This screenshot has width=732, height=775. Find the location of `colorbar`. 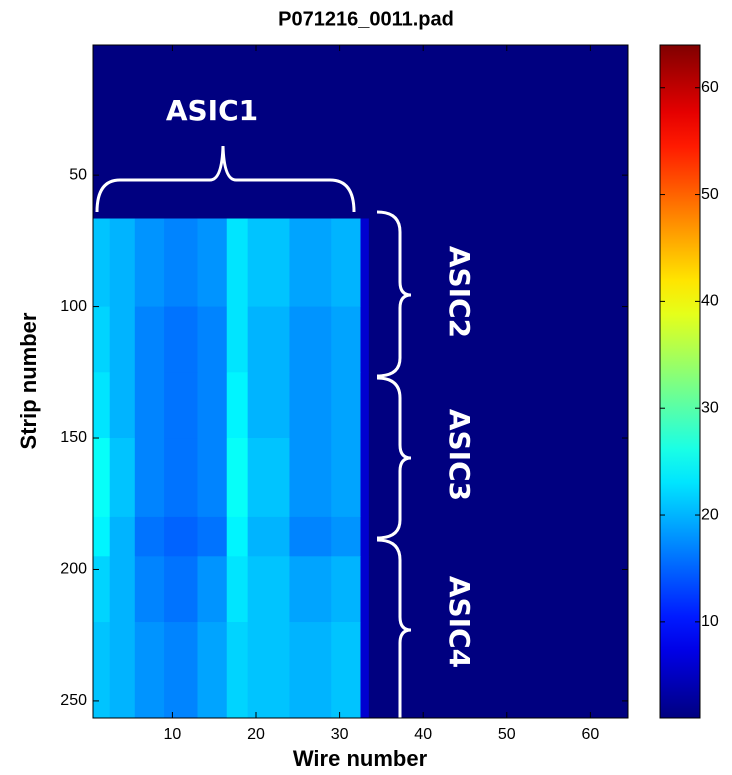

colorbar is located at coordinates (680, 381).